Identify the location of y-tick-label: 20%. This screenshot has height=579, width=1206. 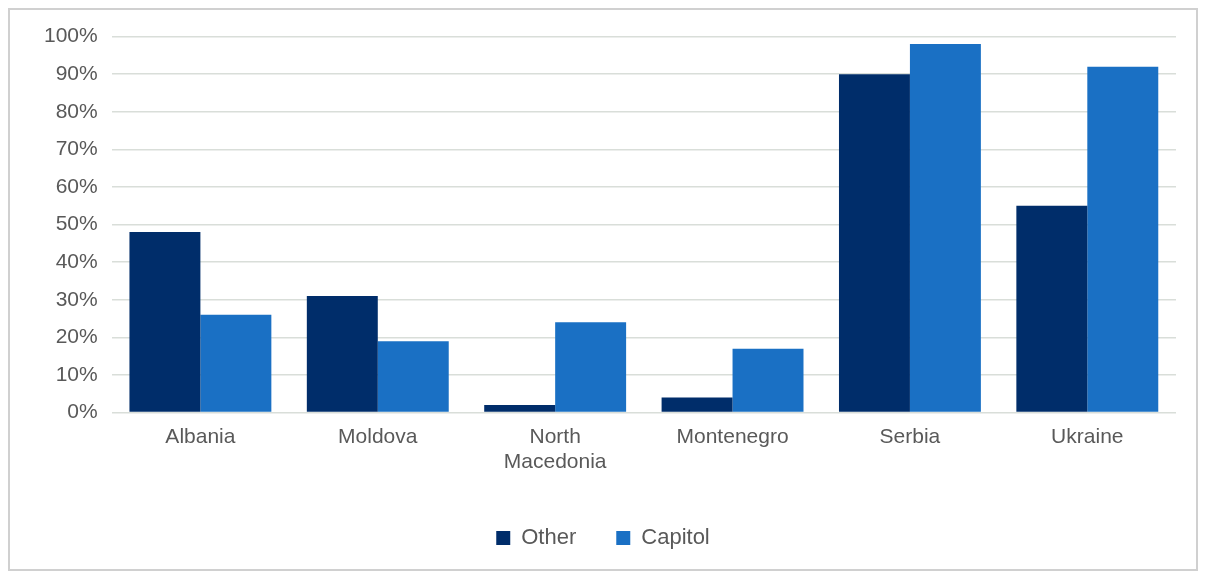
(76, 336).